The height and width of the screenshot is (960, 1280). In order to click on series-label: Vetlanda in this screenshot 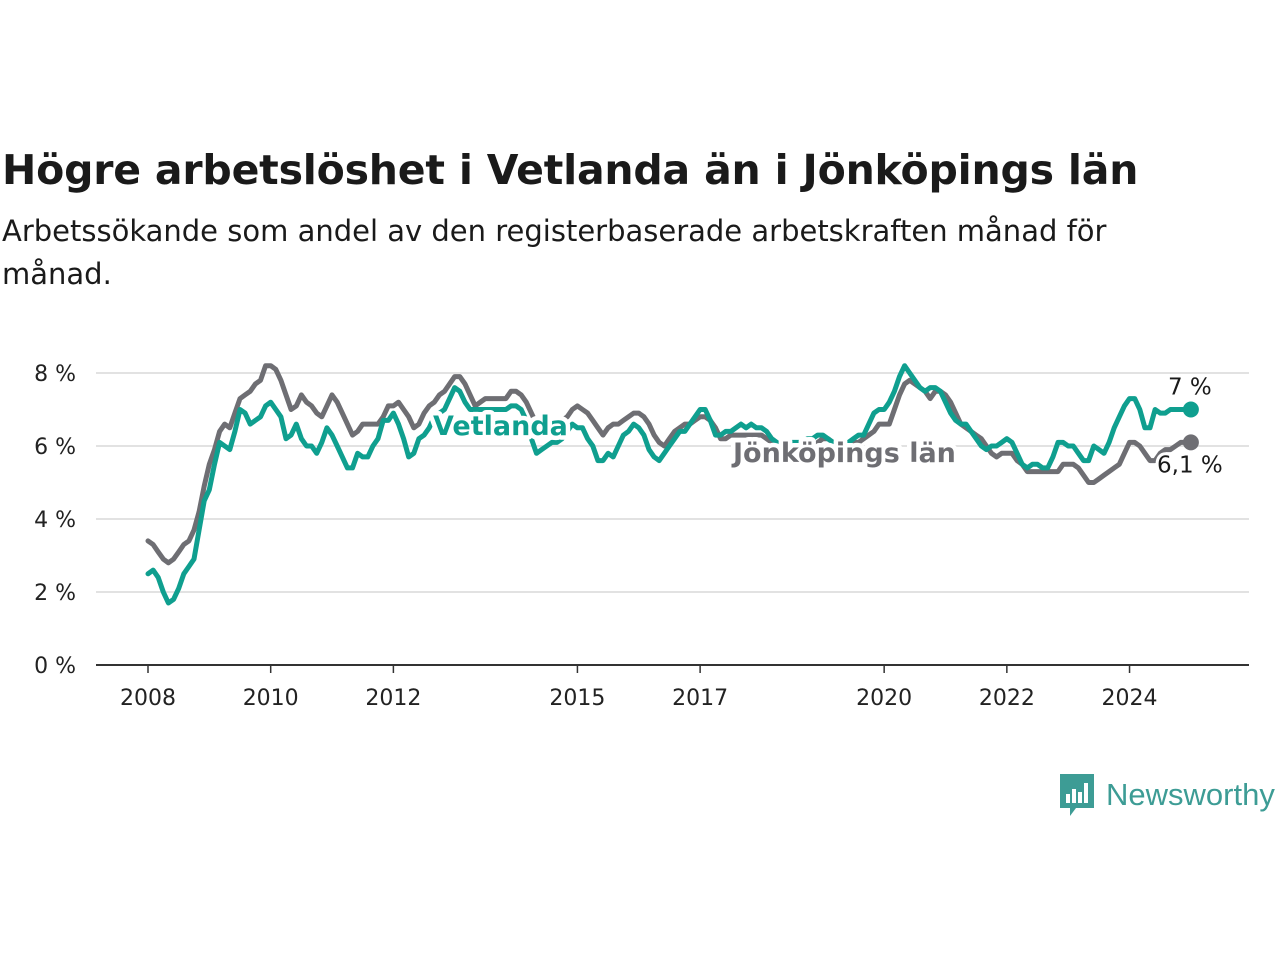, I will do `click(500, 426)`.